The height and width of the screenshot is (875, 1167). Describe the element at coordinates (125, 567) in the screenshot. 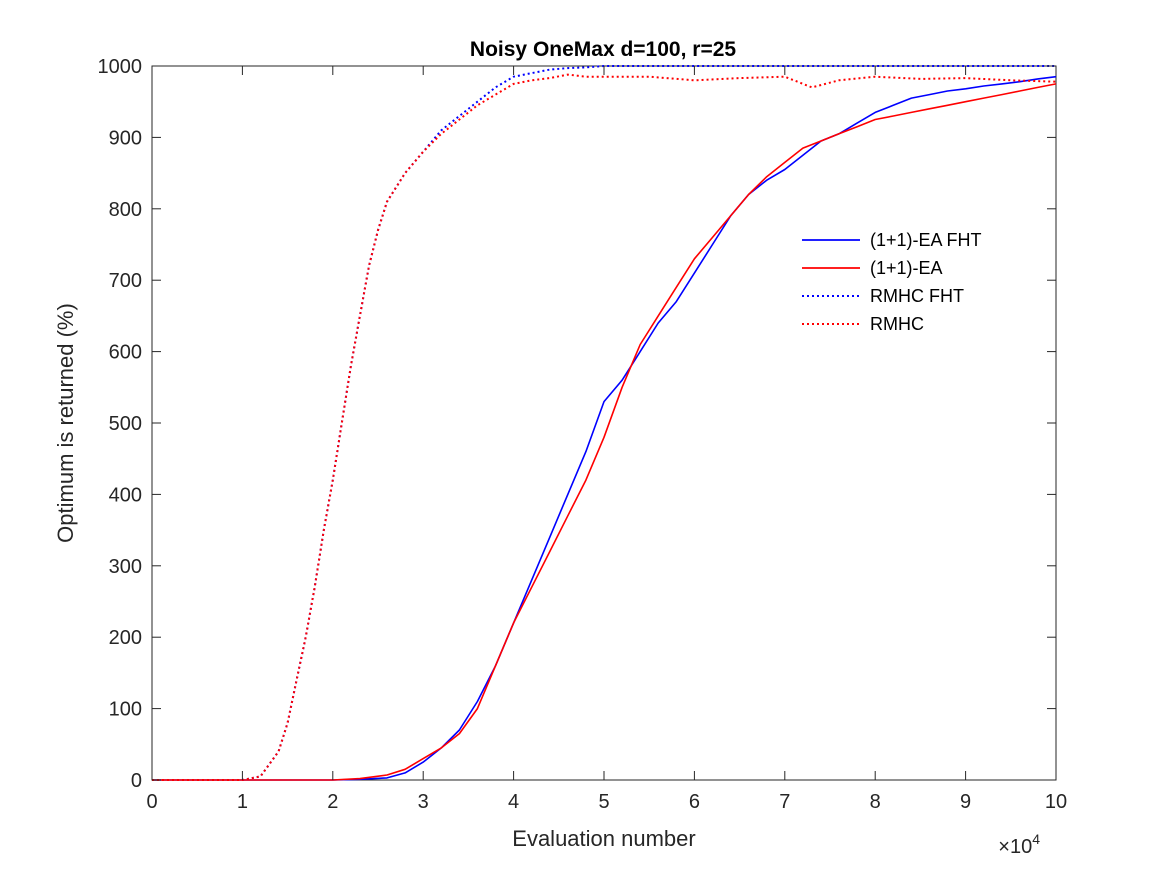

I see `y-tick-label: 300` at that location.